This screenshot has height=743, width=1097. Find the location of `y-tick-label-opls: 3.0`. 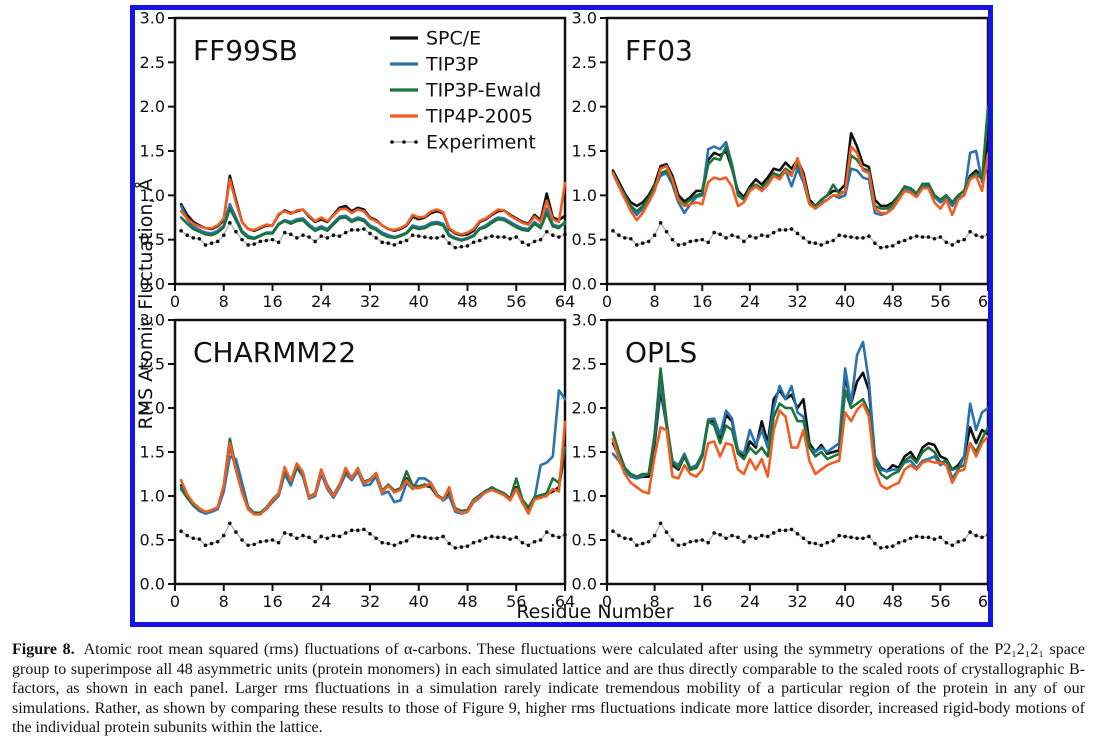

y-tick-label-opls: 3.0 is located at coordinates (584, 320).